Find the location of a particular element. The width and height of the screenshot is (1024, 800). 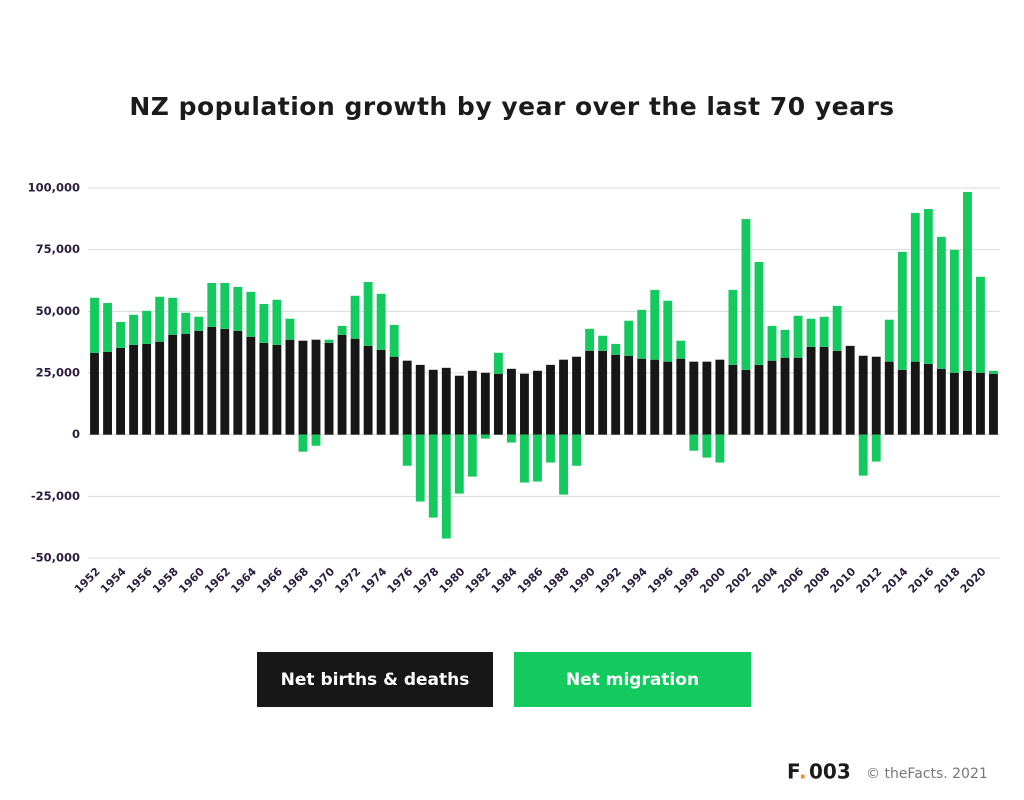

x-tick-label: 1988 is located at coordinates (556, 580).